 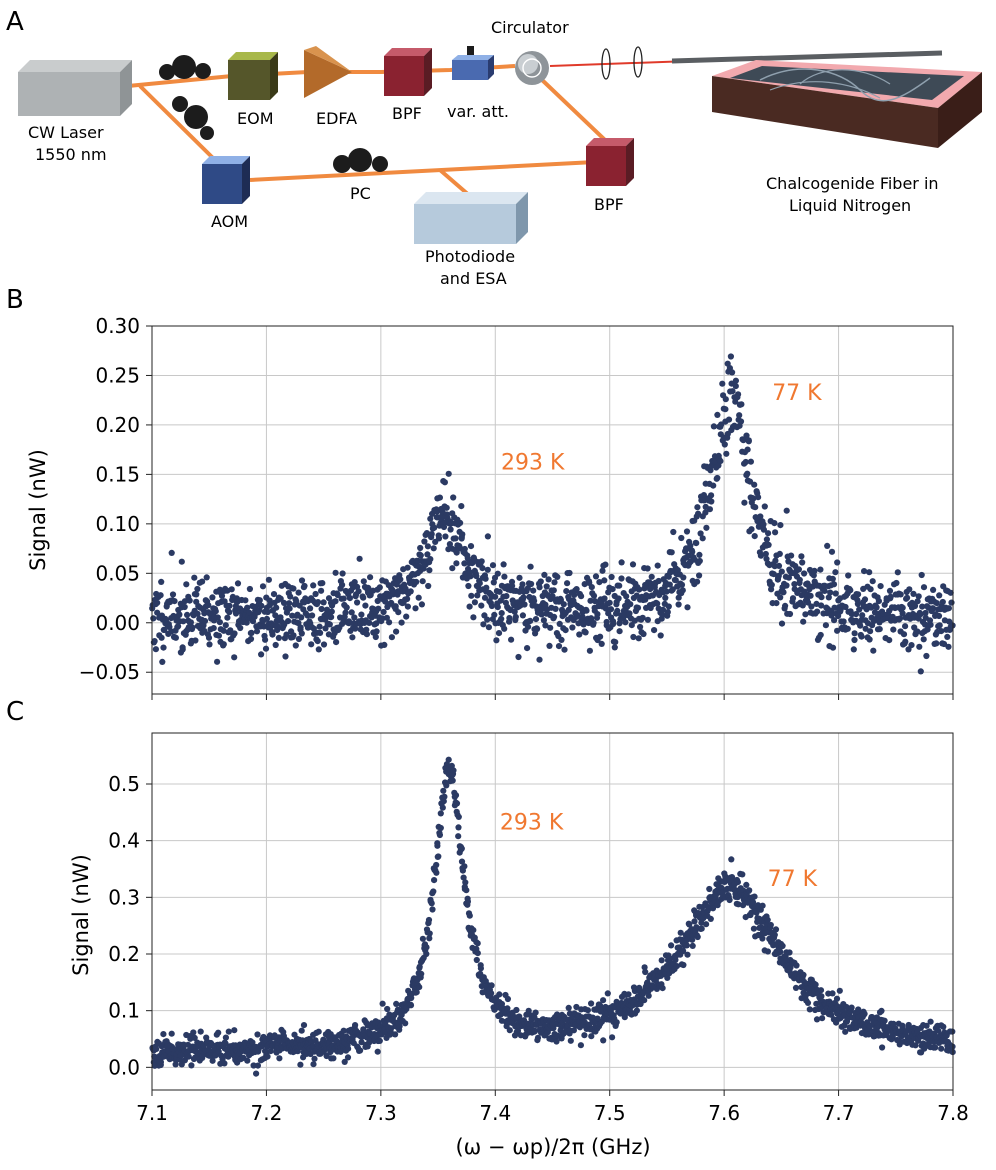 I want to click on path-laser-aom, so click(x=177, y=123).